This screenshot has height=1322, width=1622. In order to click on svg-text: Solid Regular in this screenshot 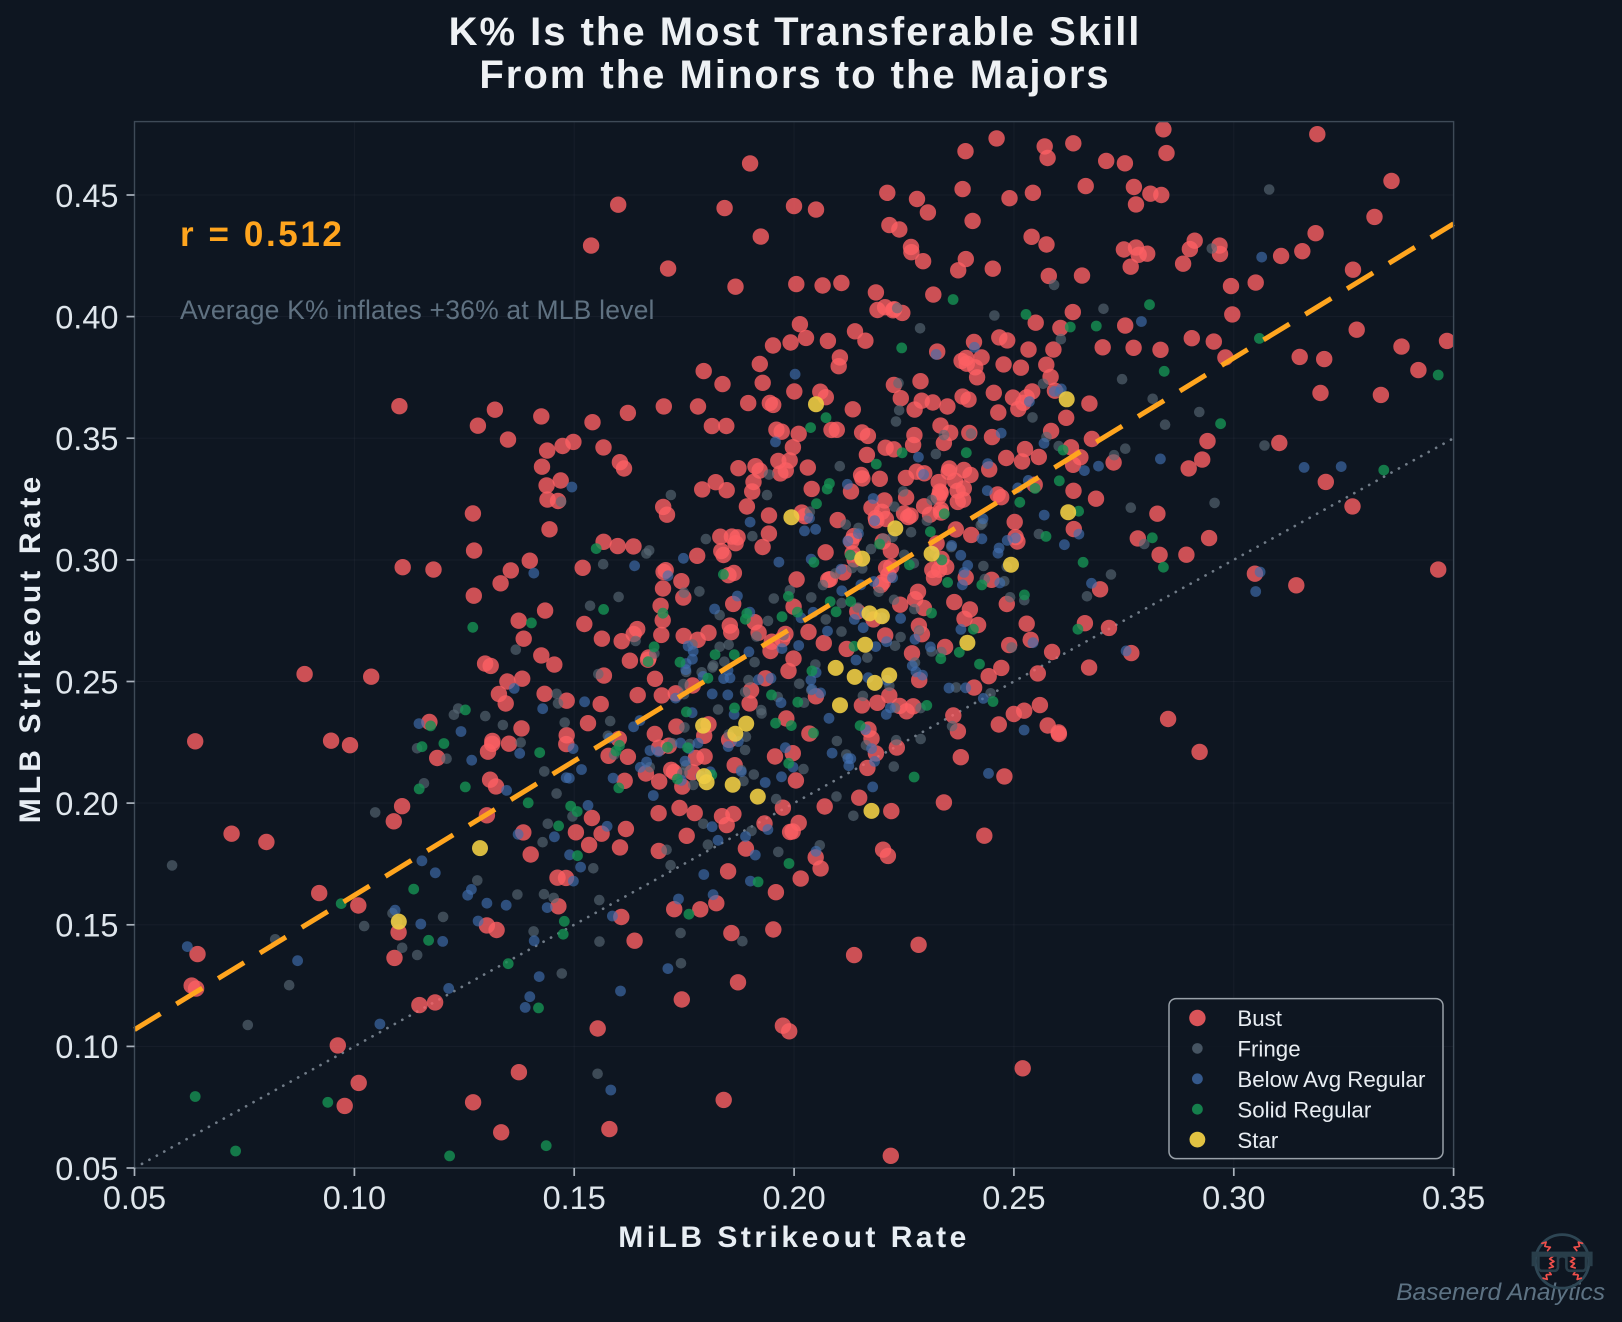, I will do `click(1304, 1109)`.